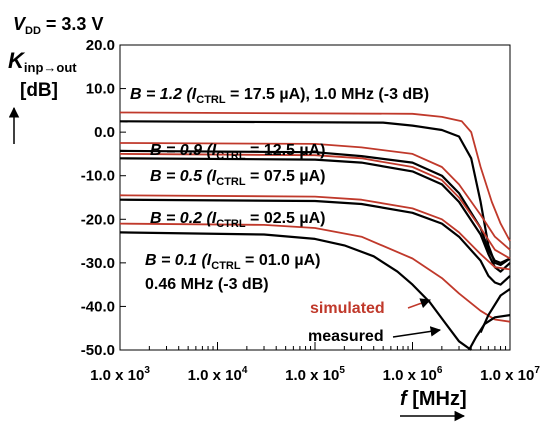  Describe the element at coordinates (100, 45) in the screenshot. I see `y-tick-label: 20.0` at that location.